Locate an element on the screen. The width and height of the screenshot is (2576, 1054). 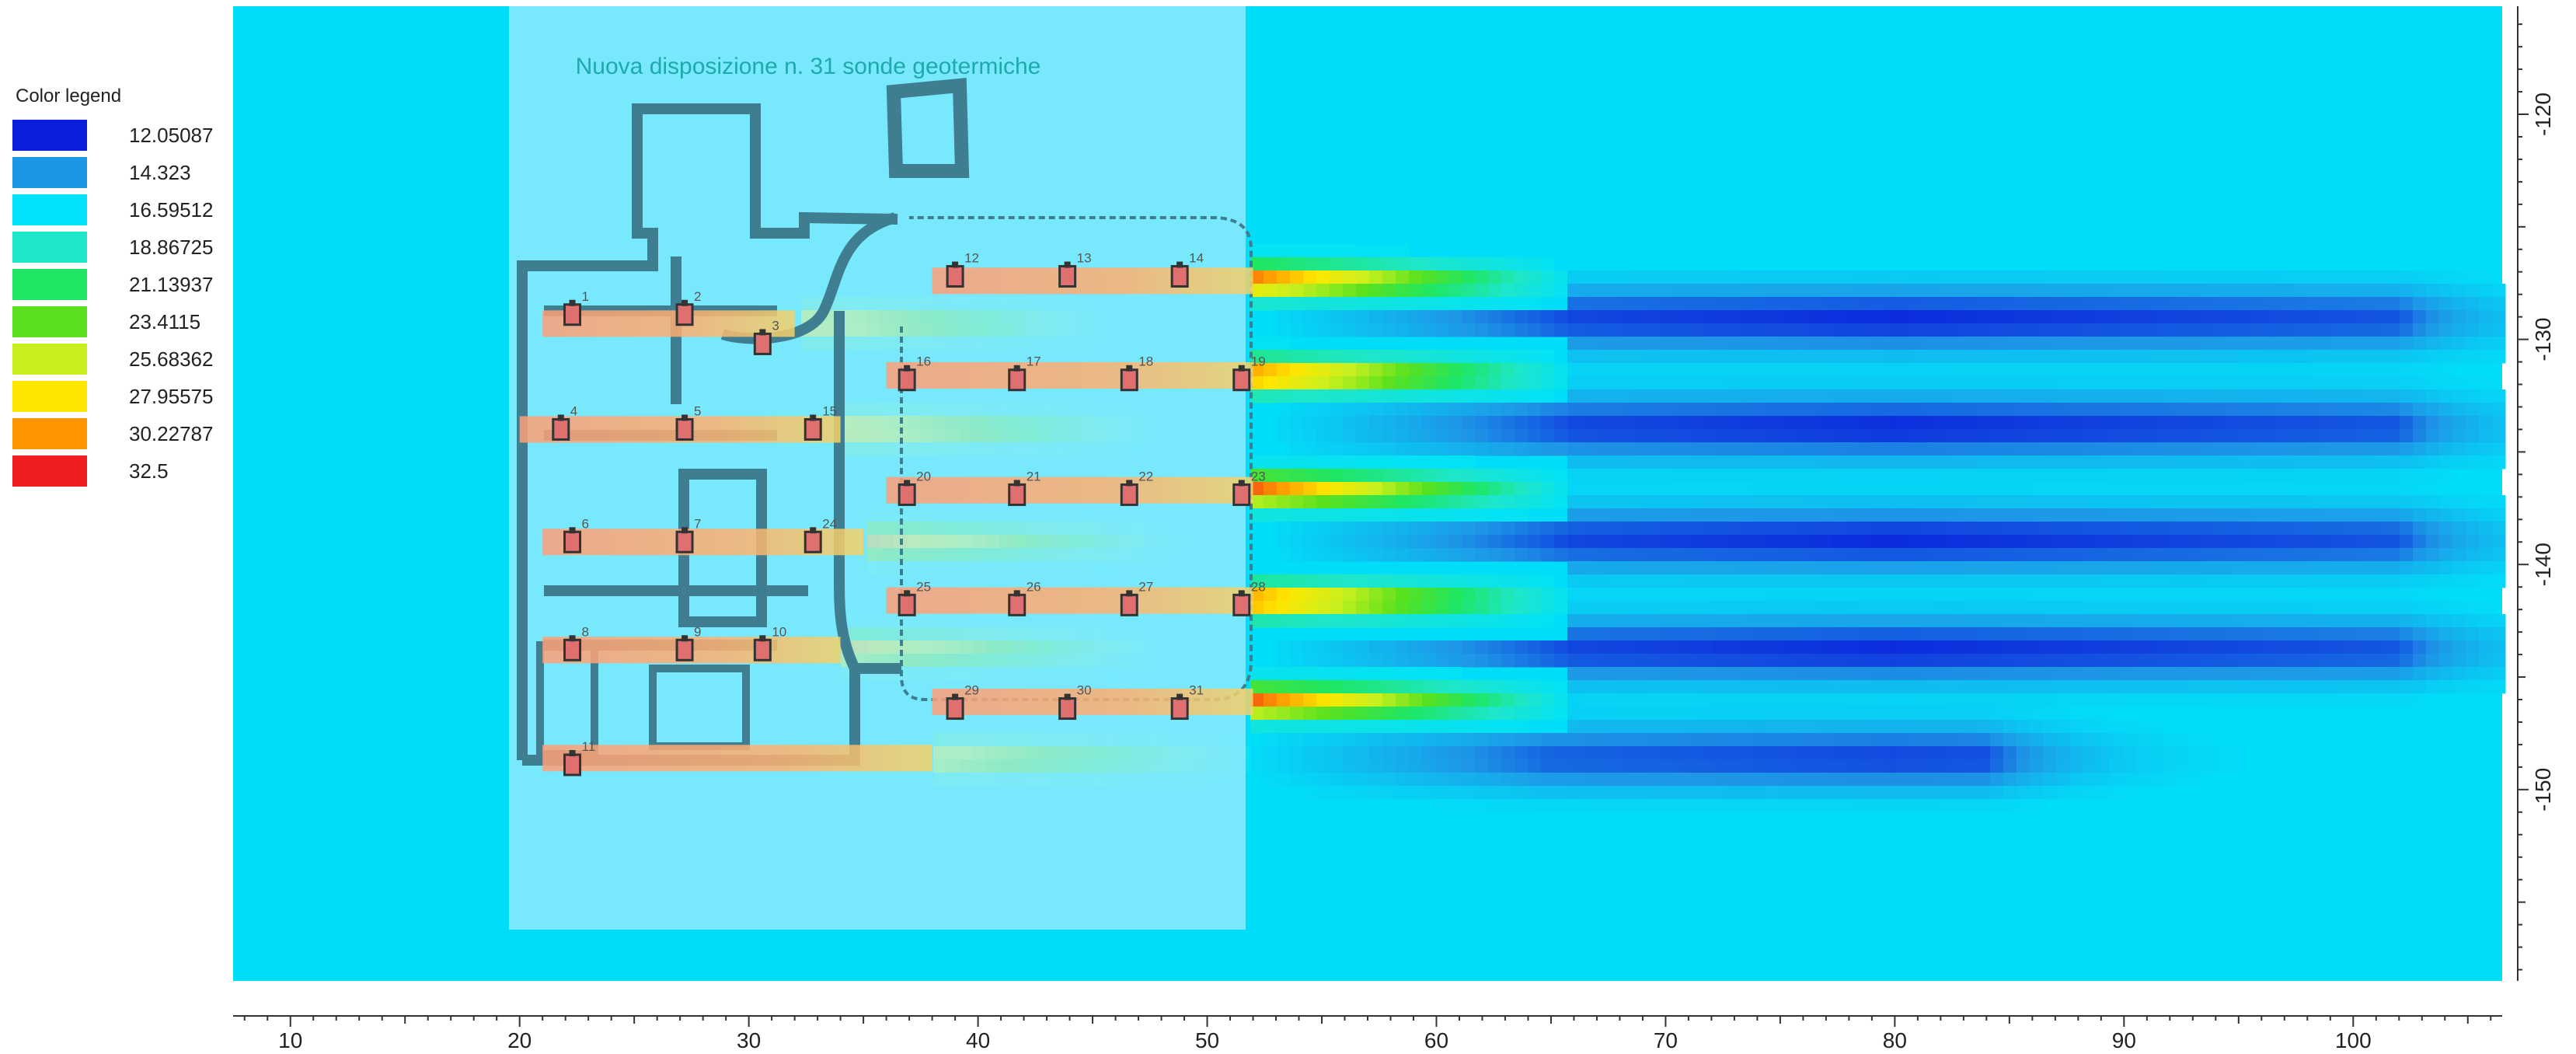
probe-marker: 2 is located at coordinates (688, 307).